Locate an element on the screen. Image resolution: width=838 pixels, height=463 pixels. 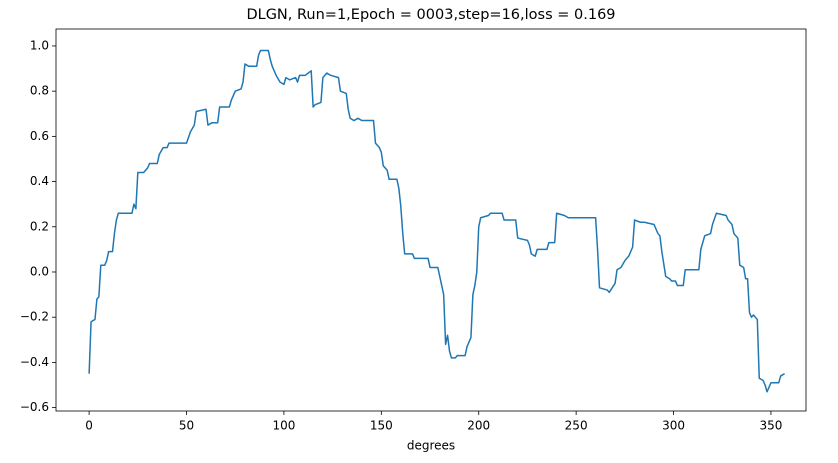
y-tick-label: −0.2 is located at coordinates (34, 317).